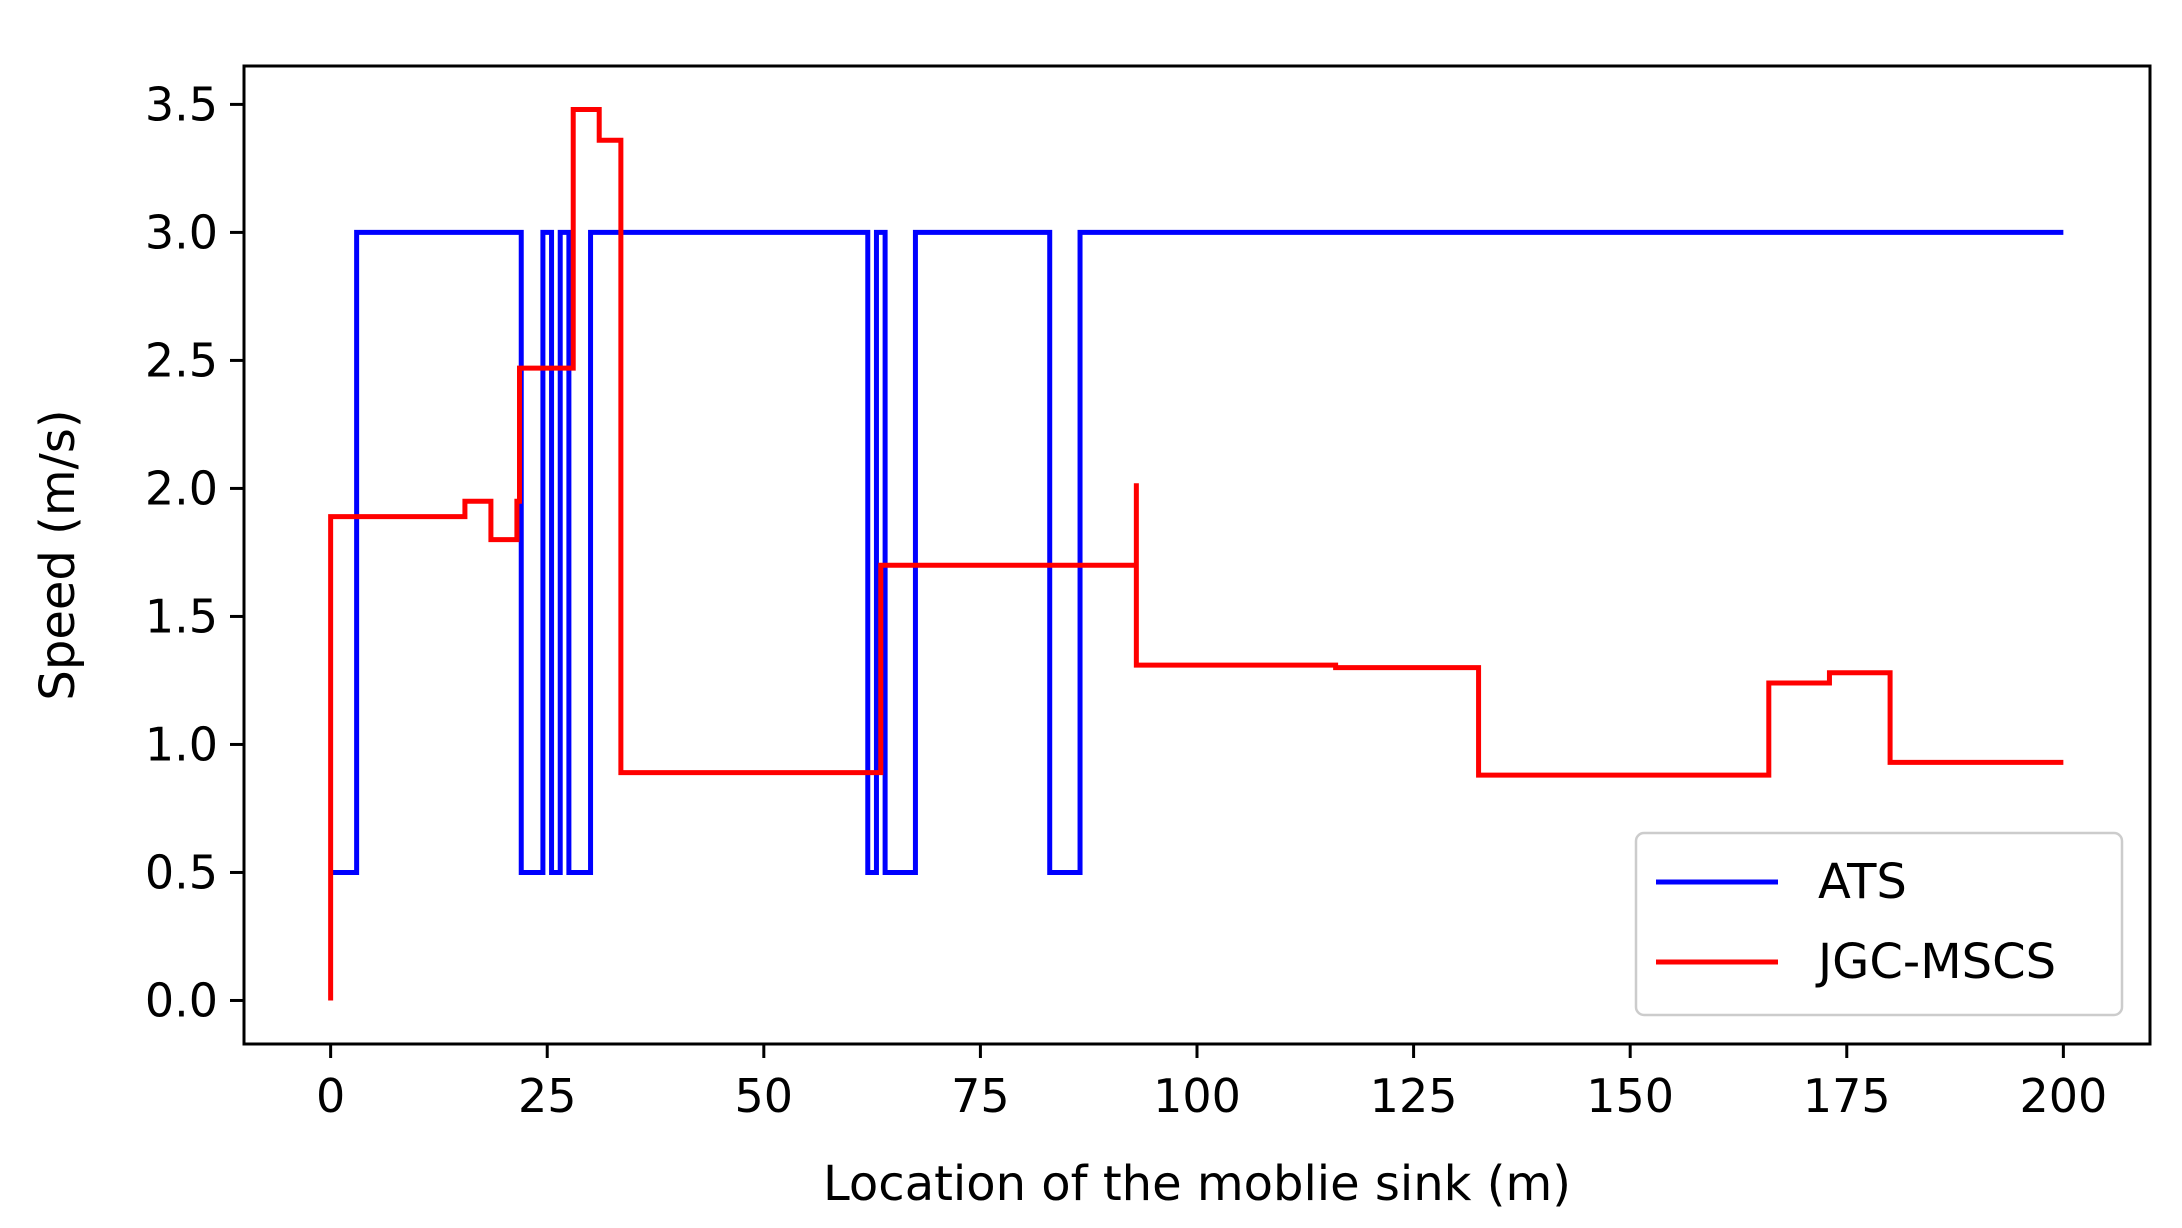 Image resolution: width=2182 pixels, height=1228 pixels. Describe the element at coordinates (58, 554) in the screenshot. I see `y-axis-label: Speed (m/s)` at that location.